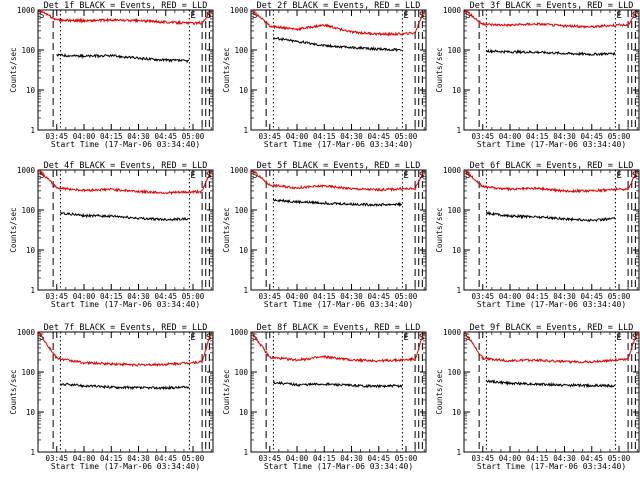 The image size is (640, 480). I want to click on panel-title: Det 1f BLACK = Events, RED = LLD, so click(126, 6).